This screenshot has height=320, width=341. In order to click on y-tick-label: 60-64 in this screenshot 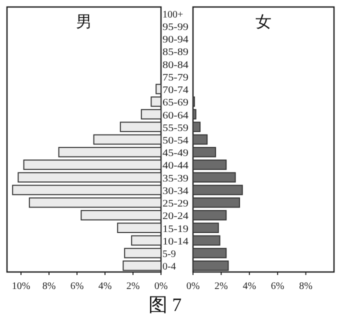, I will do `click(175, 116)`.